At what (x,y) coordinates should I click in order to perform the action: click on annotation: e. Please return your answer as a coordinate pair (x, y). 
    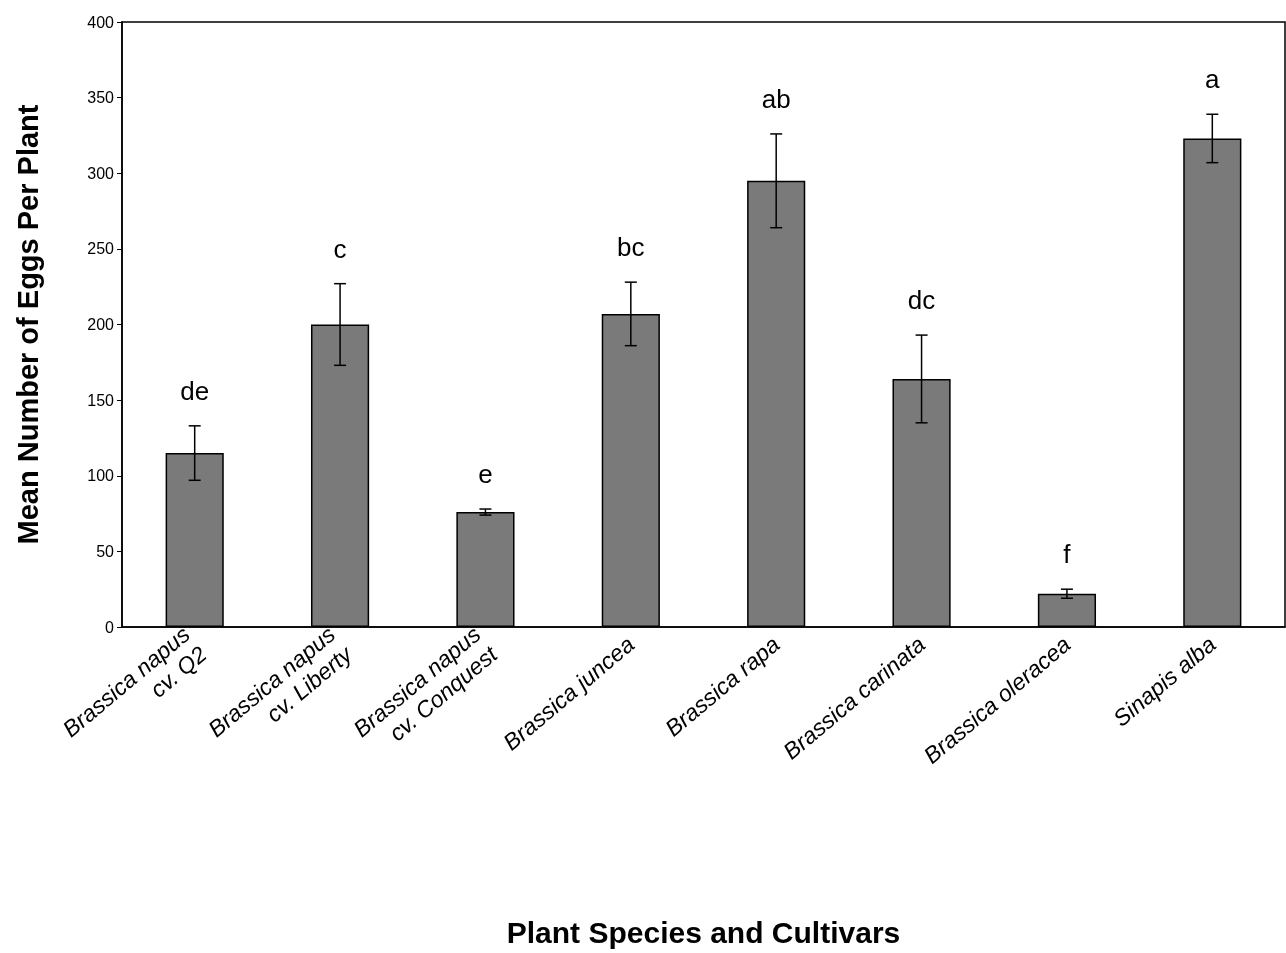
    Looking at the image, I should click on (485, 474).